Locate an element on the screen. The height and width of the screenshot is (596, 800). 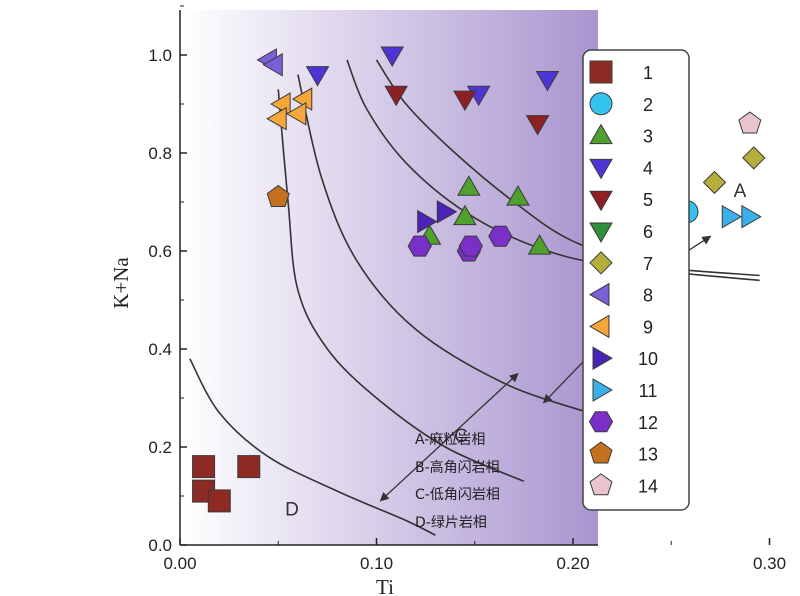
legend-label-13: 13 is located at coordinates (648, 455).